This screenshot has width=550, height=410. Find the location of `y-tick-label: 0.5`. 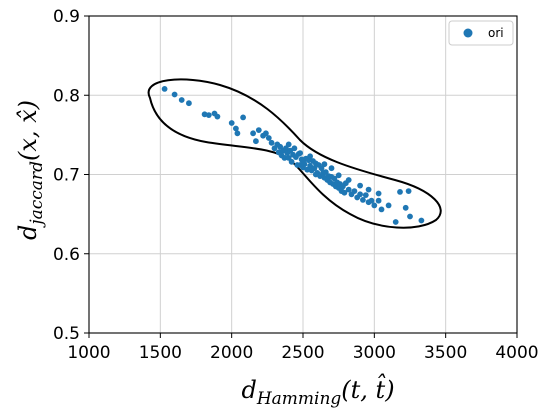

y-tick-label: 0.5 is located at coordinates (66, 334).